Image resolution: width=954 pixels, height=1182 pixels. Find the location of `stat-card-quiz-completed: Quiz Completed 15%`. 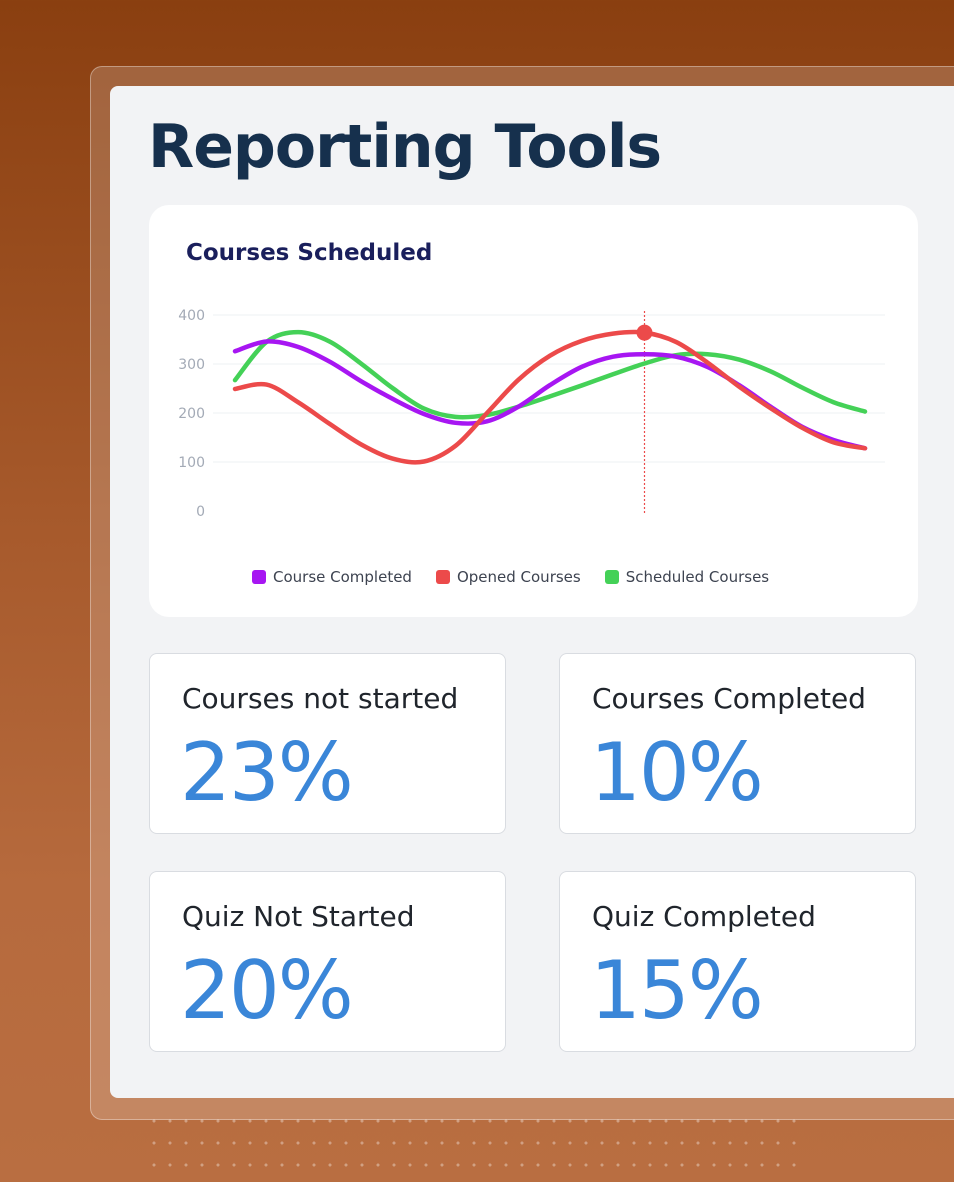

stat-card-quiz-completed: Quiz Completed 15% is located at coordinates (737, 961).